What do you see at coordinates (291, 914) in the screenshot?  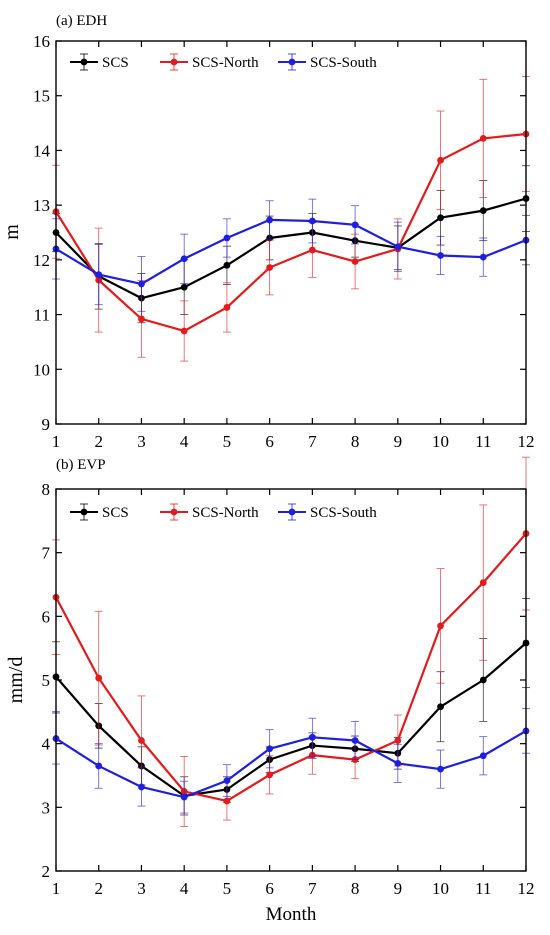 I see `x-axis-label: Month` at bounding box center [291, 914].